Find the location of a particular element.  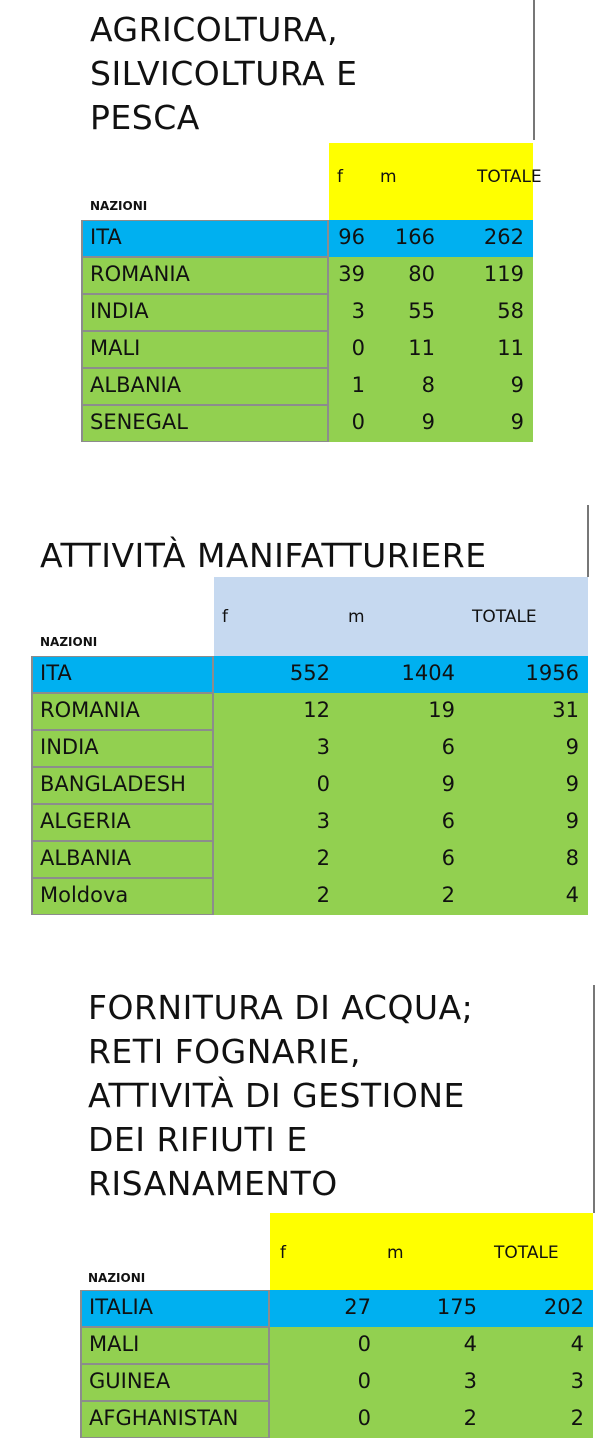

country-cell: ITALIA is located at coordinates (175, 1308).